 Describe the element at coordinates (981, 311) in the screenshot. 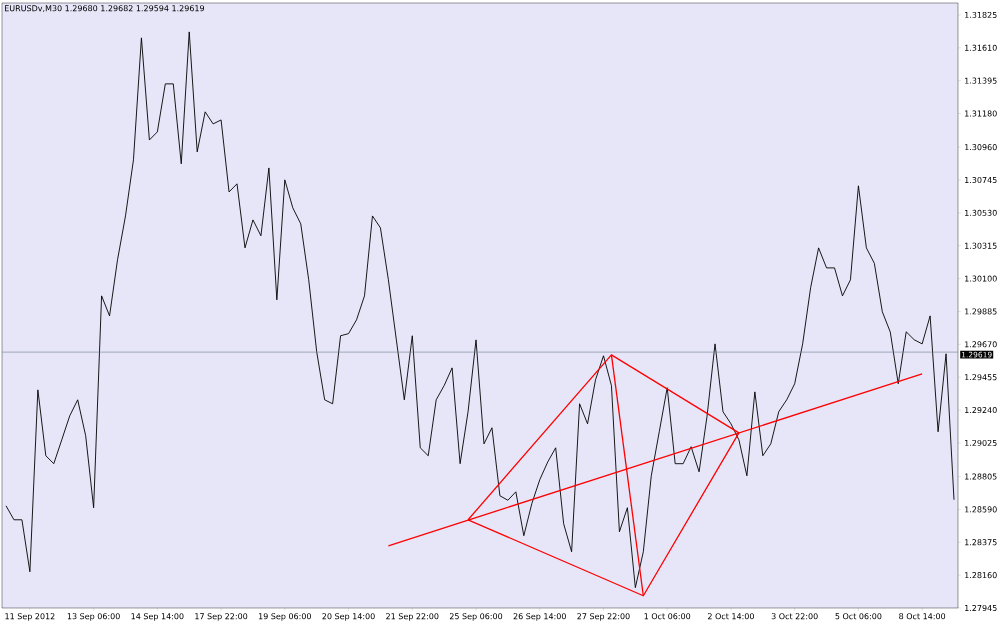

I see `y-tick-label: 1.29885` at that location.